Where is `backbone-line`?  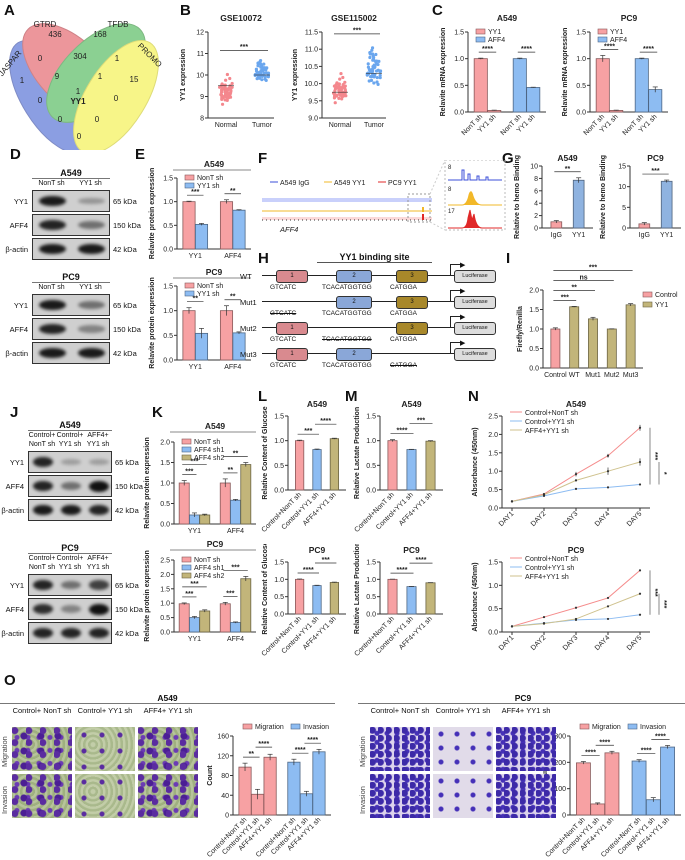 backbone-line is located at coordinates (367, 327).